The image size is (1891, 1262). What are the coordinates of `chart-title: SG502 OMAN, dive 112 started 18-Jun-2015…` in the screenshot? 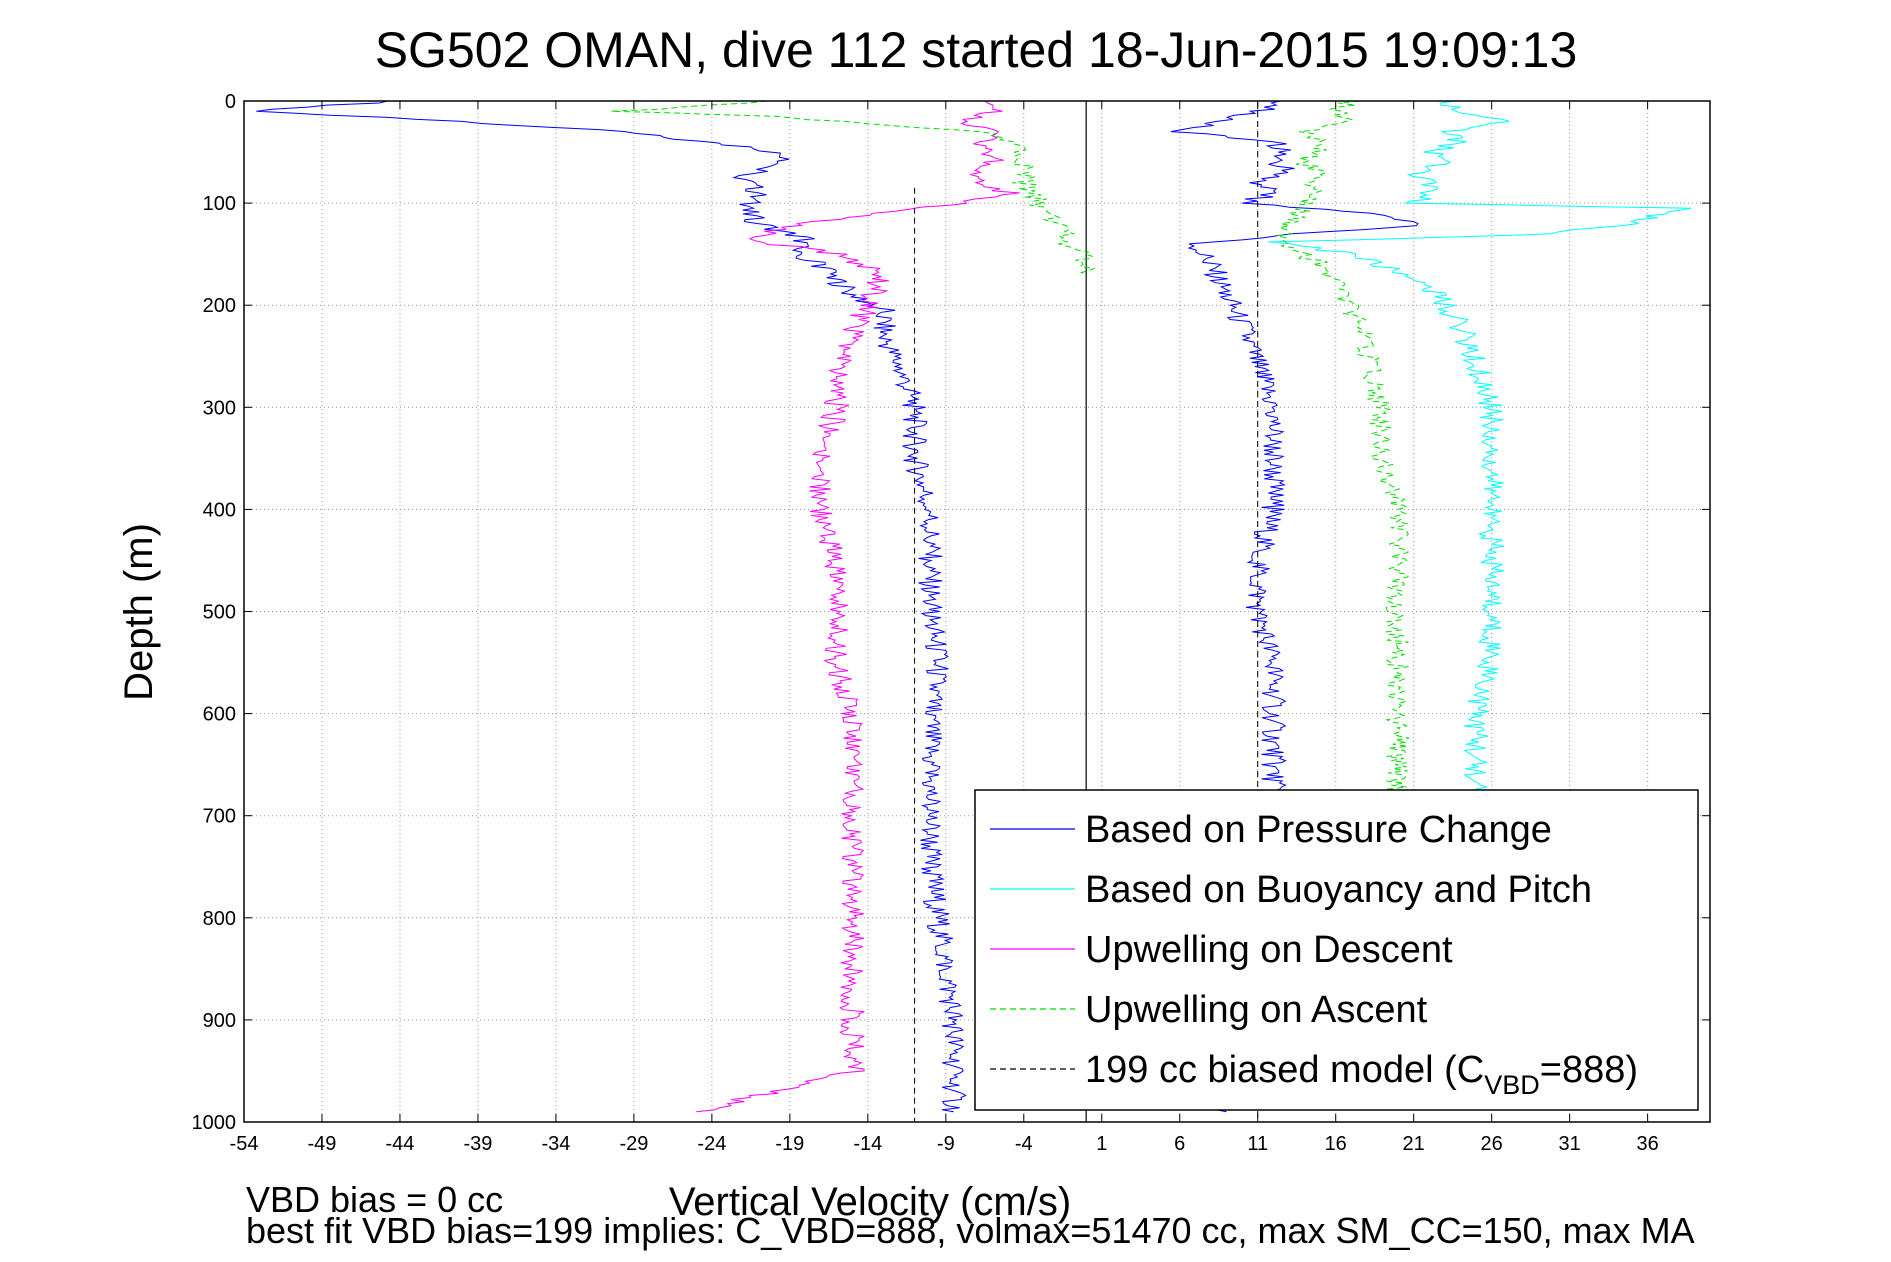 It's located at (976, 50).